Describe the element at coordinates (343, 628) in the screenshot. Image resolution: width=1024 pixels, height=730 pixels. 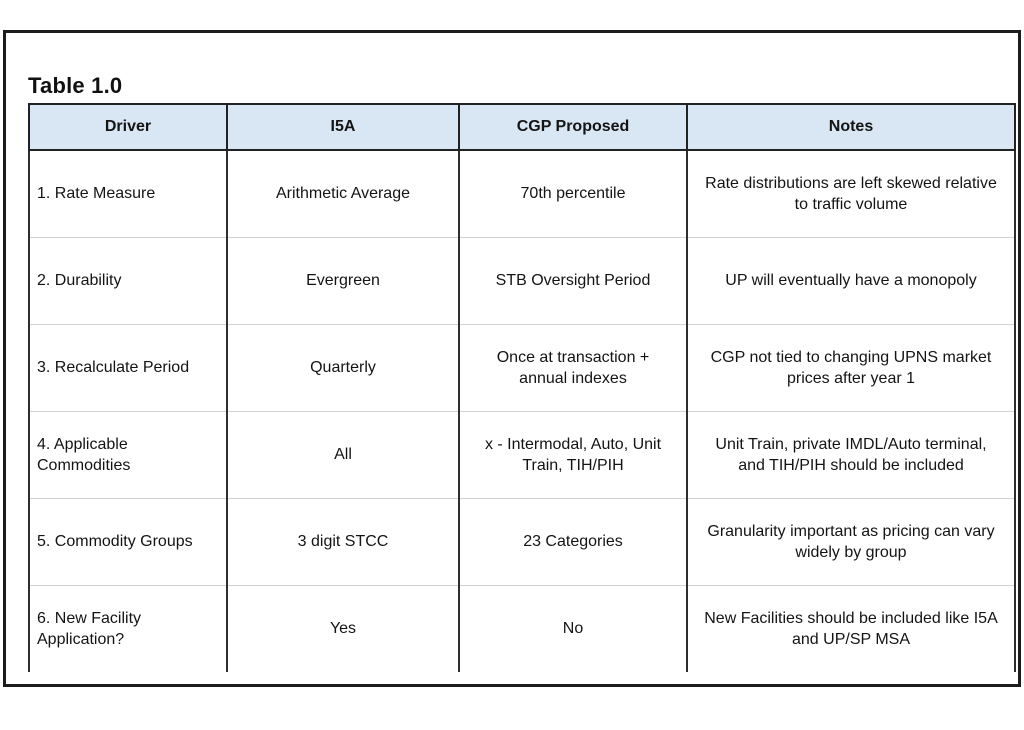
I see `cell-i5a: Yes` at that location.